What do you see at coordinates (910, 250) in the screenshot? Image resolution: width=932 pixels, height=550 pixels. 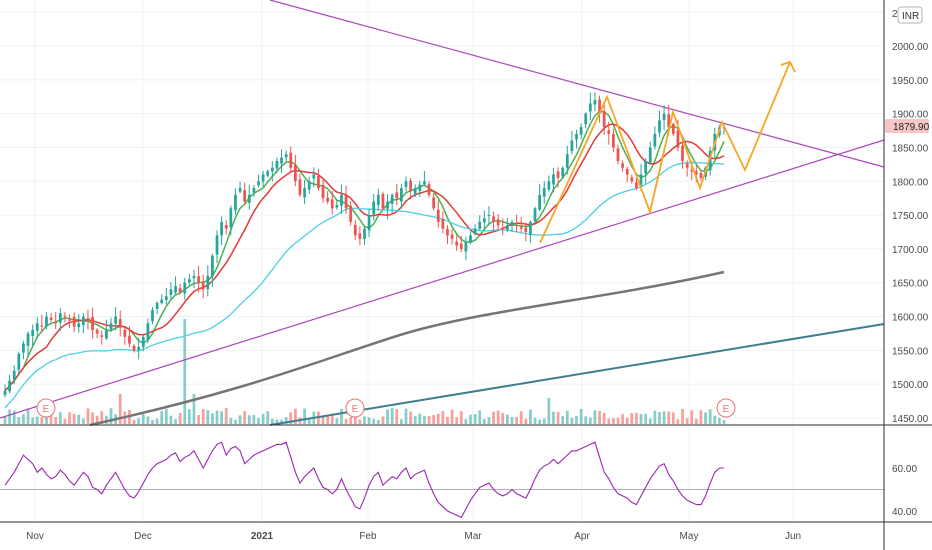 I see `y-tick-label: 1700.00` at bounding box center [910, 250].